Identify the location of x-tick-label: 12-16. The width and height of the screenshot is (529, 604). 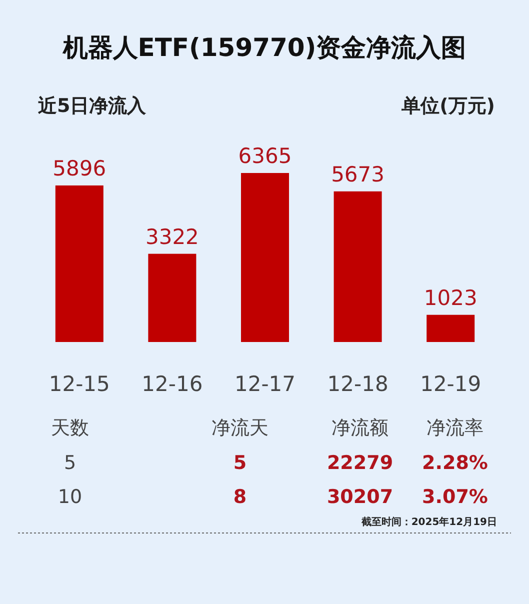
(172, 384).